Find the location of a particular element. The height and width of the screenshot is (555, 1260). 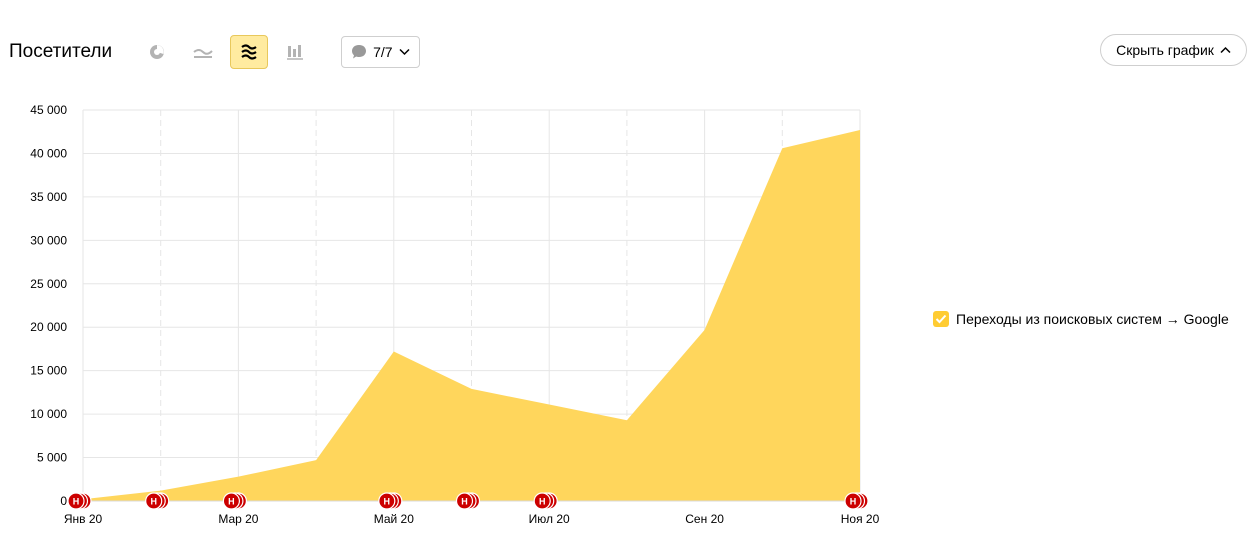

chart-toolbar: Посетители 7/7 is located at coordinates (214, 52).